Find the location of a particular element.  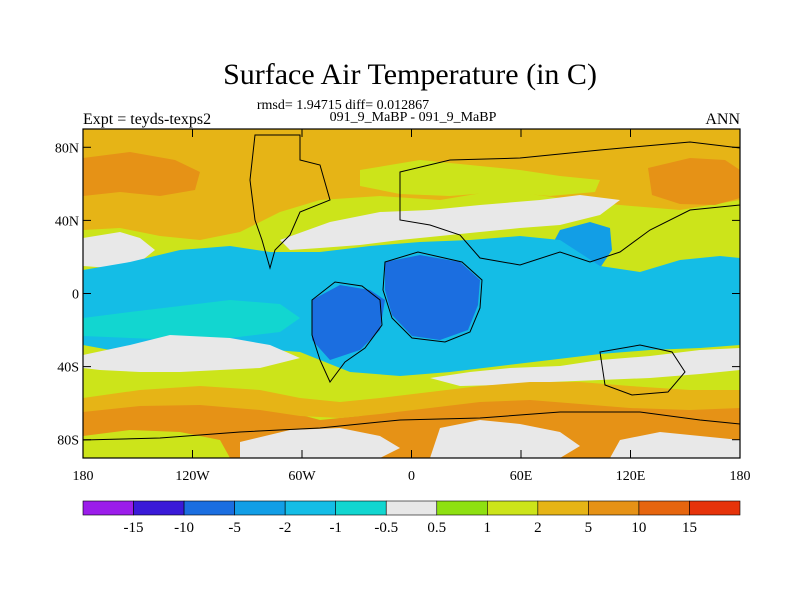

tropical-deep-cyan is located at coordinates (191, 320).